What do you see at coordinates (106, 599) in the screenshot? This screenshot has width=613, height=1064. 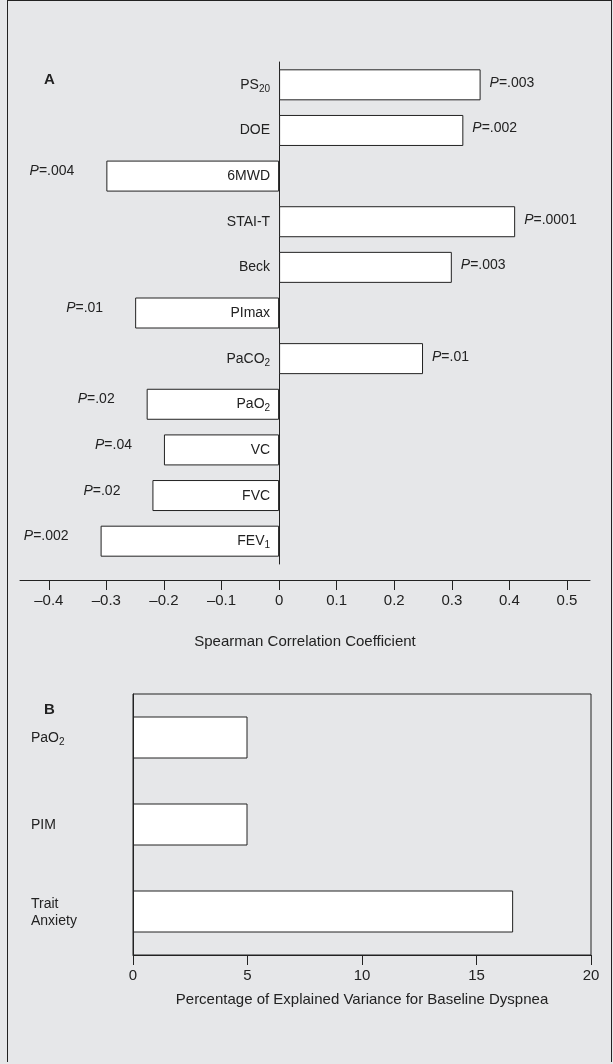 I see `x-tick-label: –0.3` at bounding box center [106, 599].